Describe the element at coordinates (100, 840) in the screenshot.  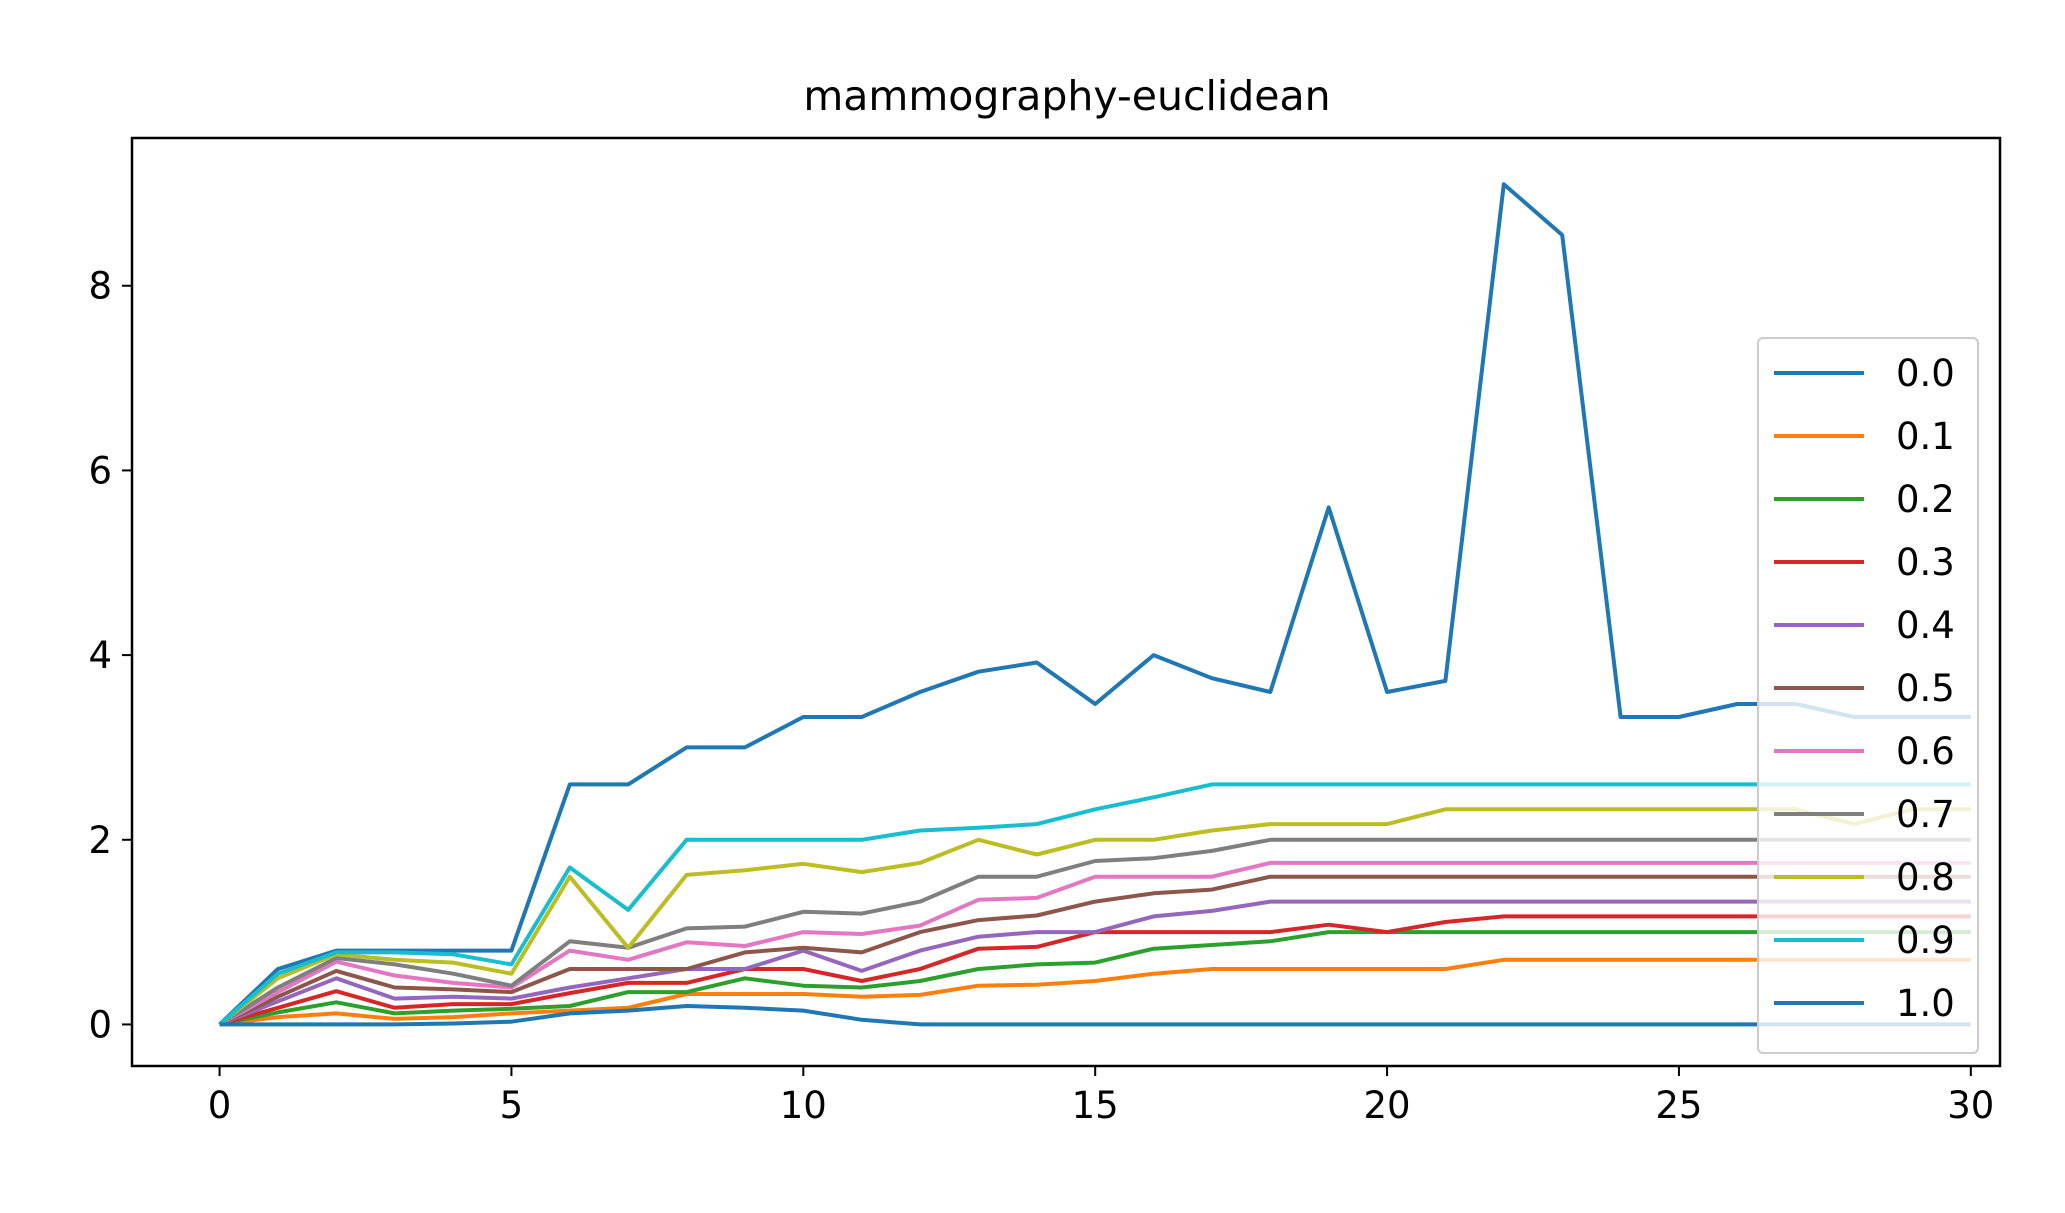
I see `y-tick-label: 2` at that location.